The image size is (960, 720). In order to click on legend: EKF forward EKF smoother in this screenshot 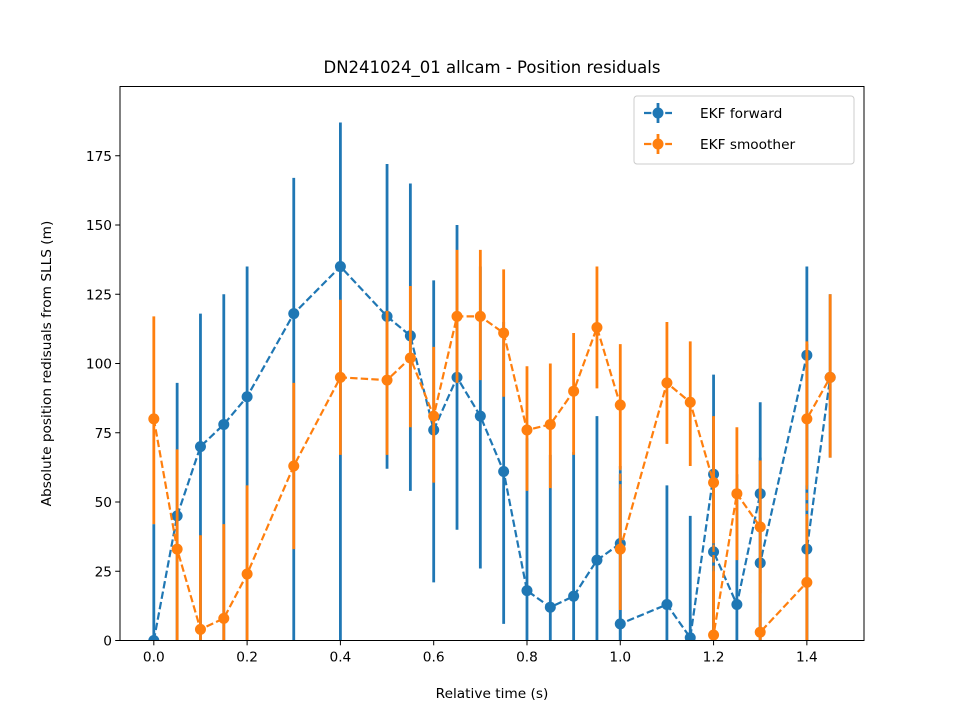, I will do `click(744, 130)`.